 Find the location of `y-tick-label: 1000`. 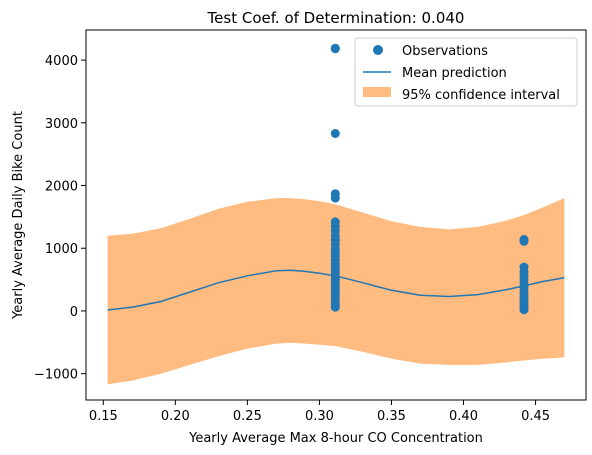

y-tick-label: 1000 is located at coordinates (61, 249).